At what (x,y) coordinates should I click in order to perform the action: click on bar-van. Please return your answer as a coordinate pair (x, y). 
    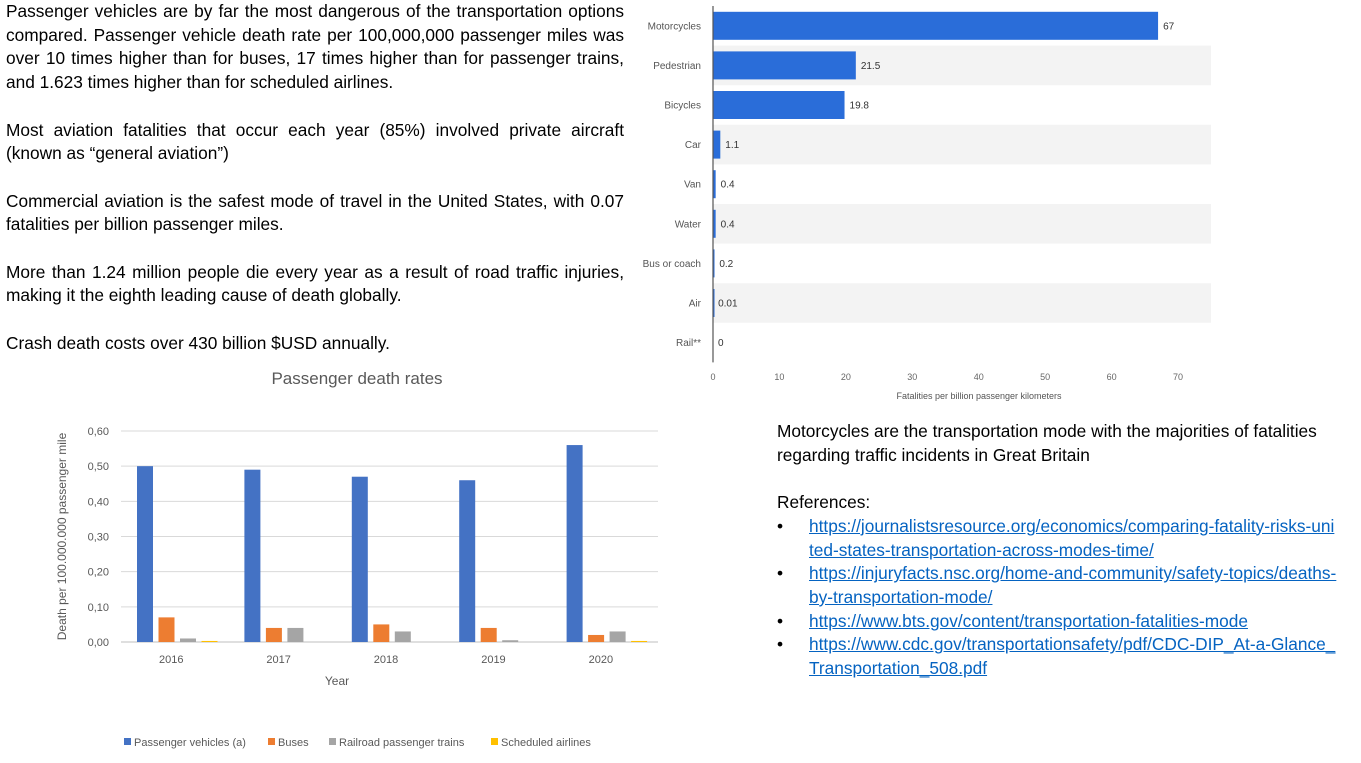
    Looking at the image, I should click on (714, 184).